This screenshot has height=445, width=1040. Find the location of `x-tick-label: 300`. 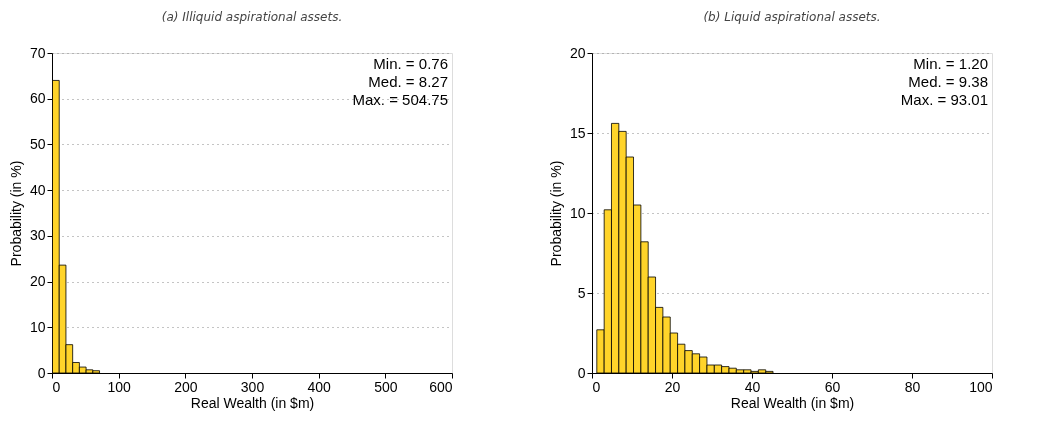

x-tick-label: 300 is located at coordinates (252, 386).